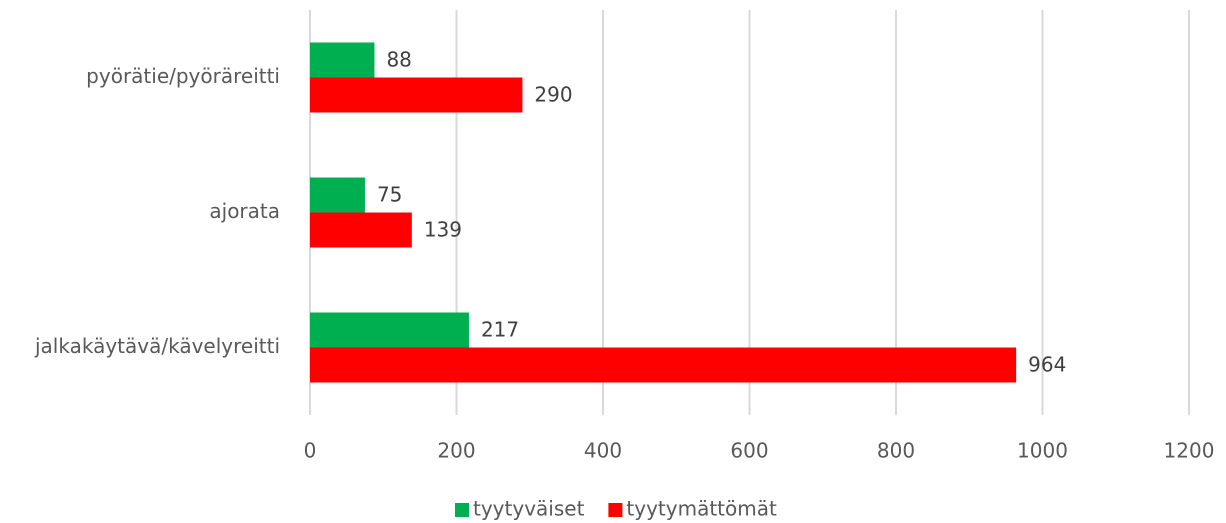 The width and height of the screenshot is (1226, 523). Describe the element at coordinates (1047, 365) in the screenshot. I see `data-label: 964` at that location.